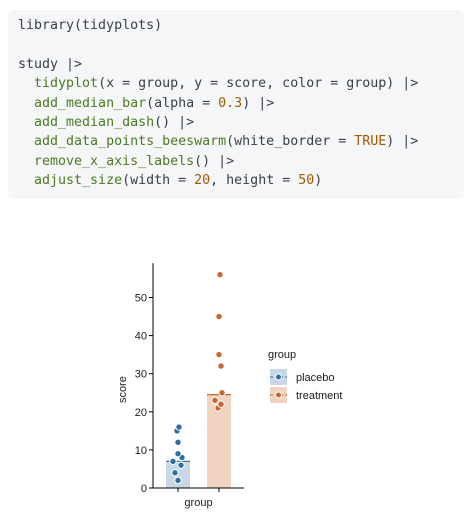 This screenshot has width=474, height=523. What do you see at coordinates (202, 181) in the screenshot?
I see `code-token: 20` at bounding box center [202, 181].